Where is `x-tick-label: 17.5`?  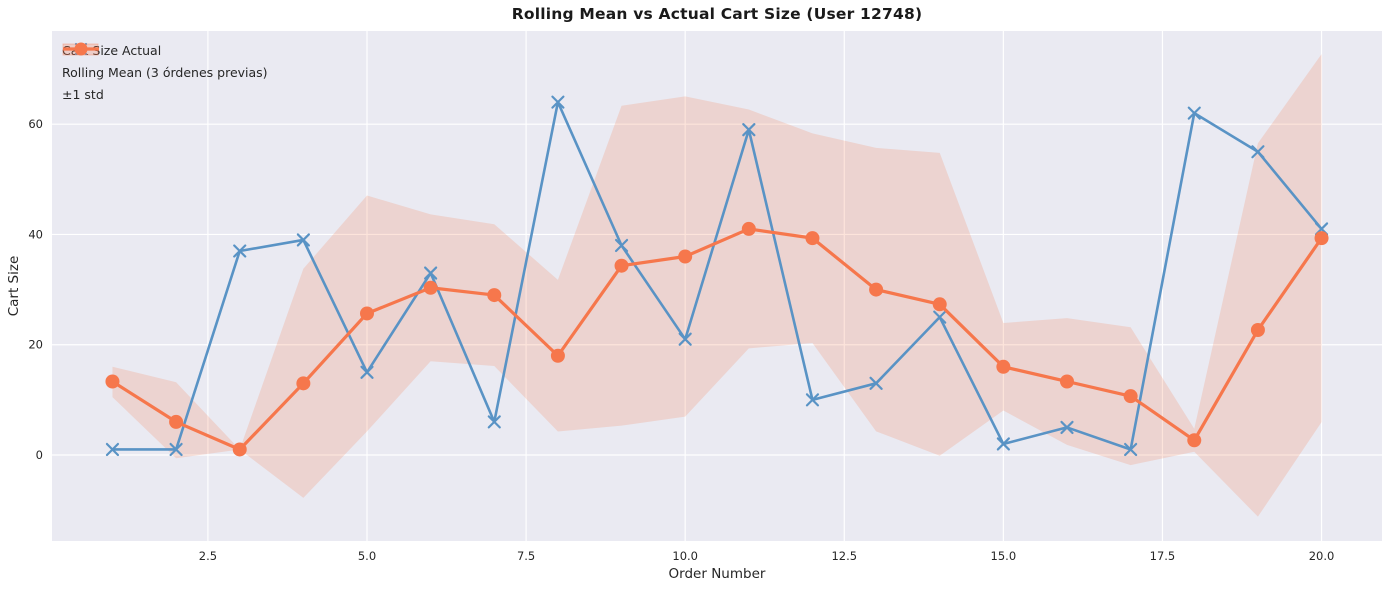 x-tick-label: 17.5 is located at coordinates (1163, 556).